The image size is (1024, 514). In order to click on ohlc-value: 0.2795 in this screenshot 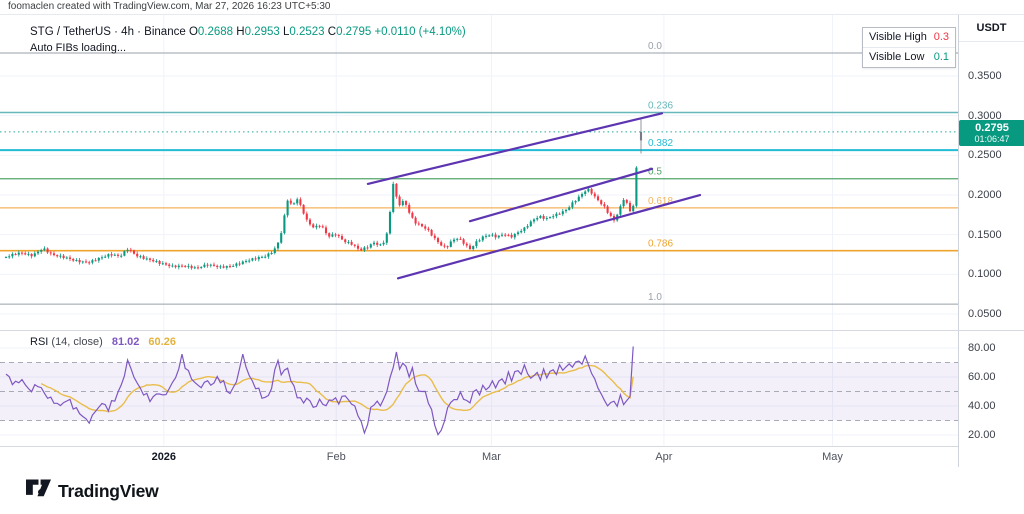, I will do `click(354, 32)`.